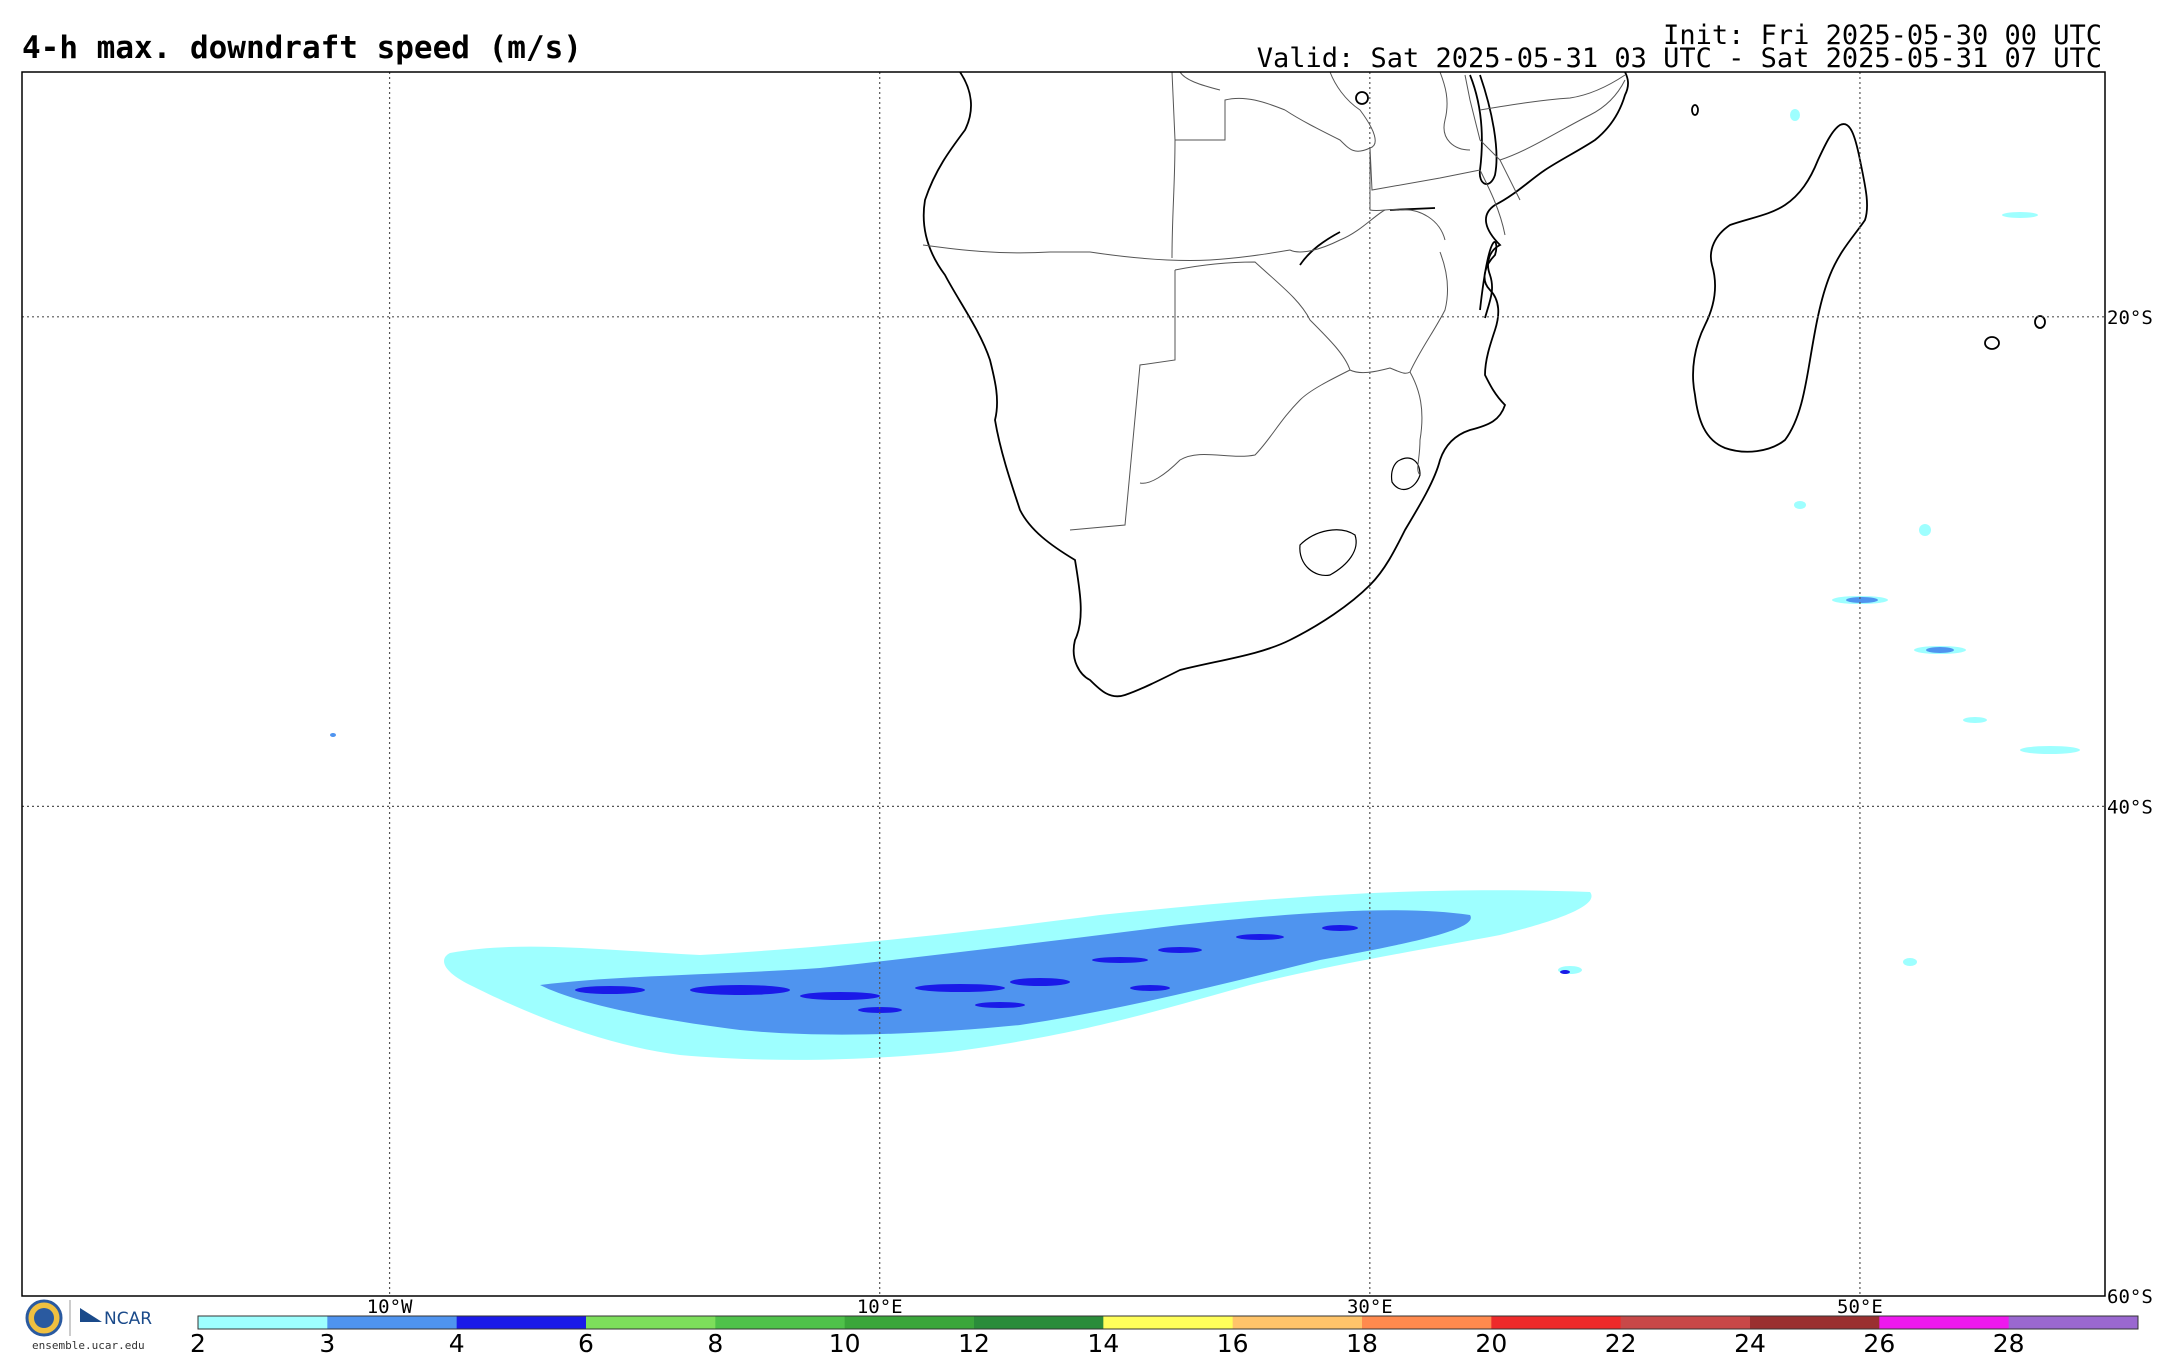  What do you see at coordinates (457, 1341) in the screenshot?
I see `colorbar-tick-label: 4` at bounding box center [457, 1341].